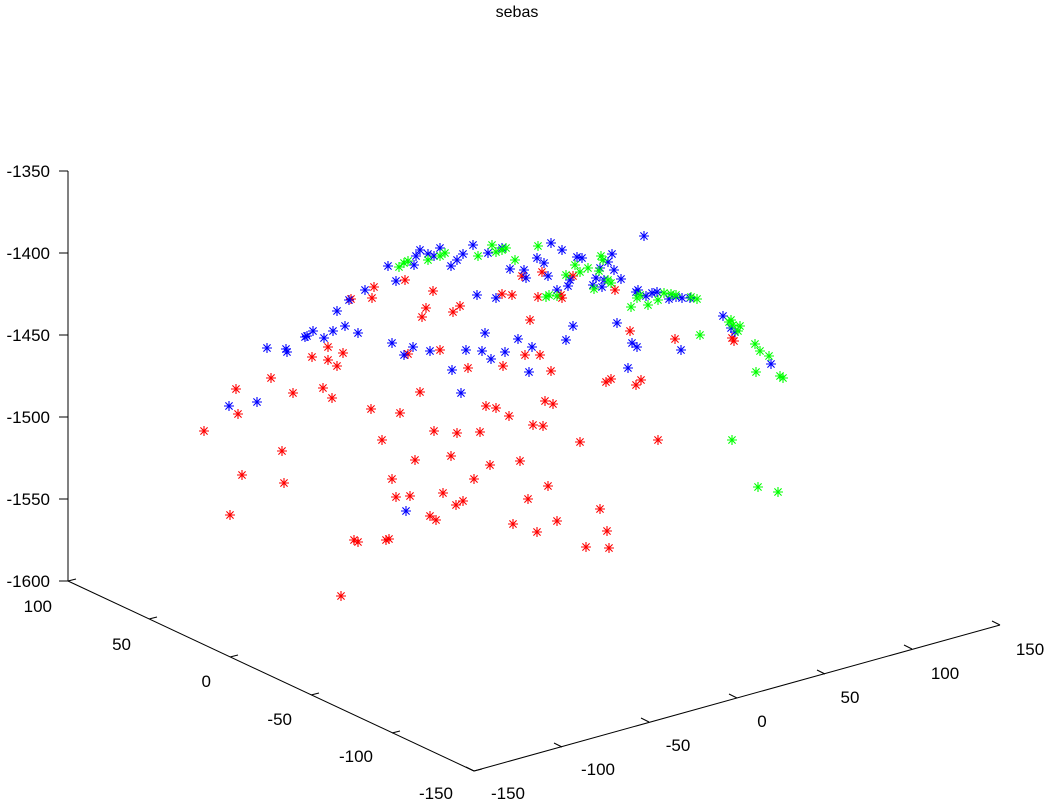  What do you see at coordinates (121, 644) in the screenshot?
I see `y-tick-label: 50` at bounding box center [121, 644].